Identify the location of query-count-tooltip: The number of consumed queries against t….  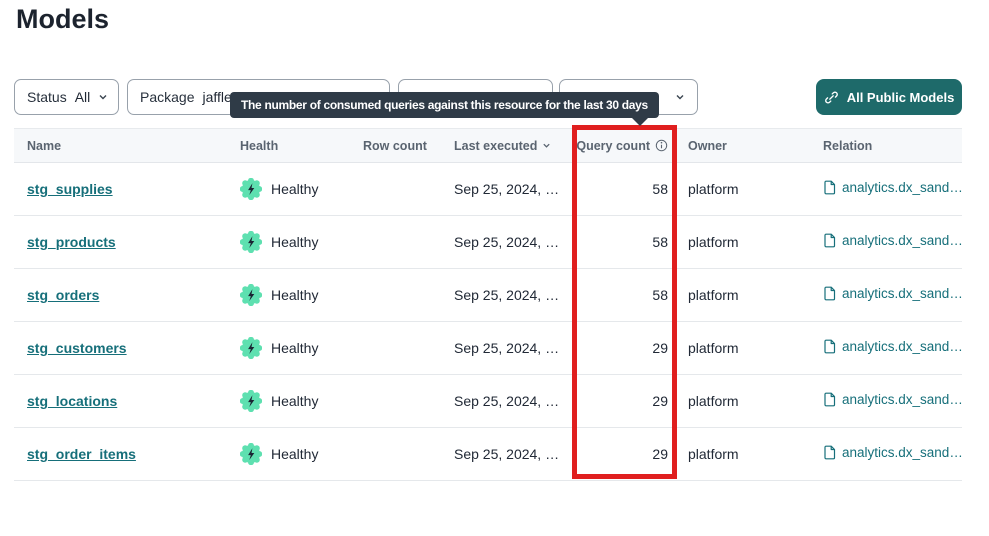
(444, 109).